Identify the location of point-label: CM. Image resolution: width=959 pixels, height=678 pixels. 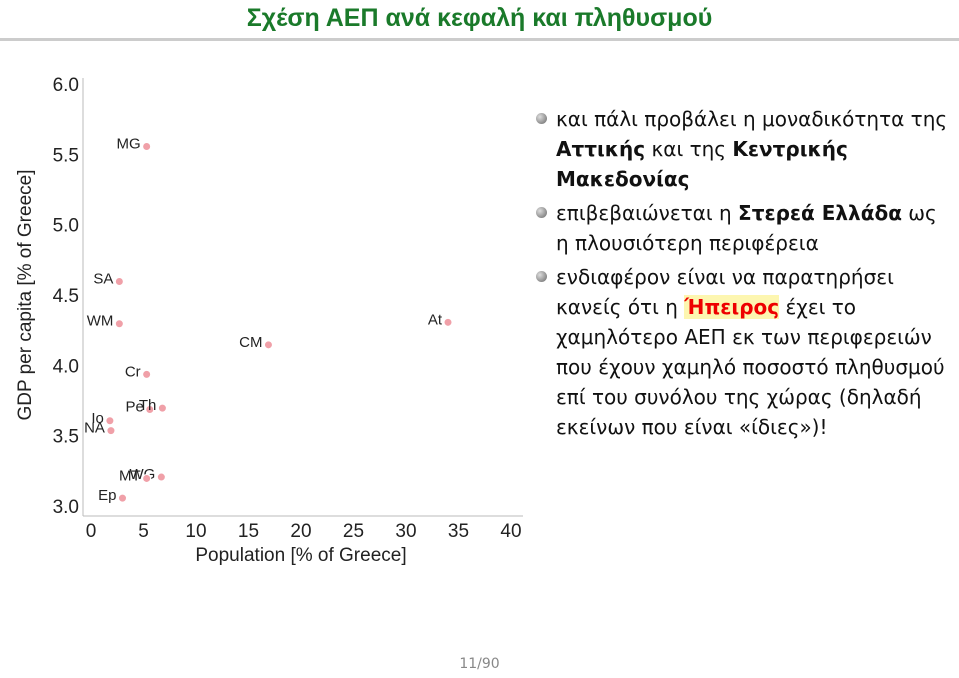
(250, 342).